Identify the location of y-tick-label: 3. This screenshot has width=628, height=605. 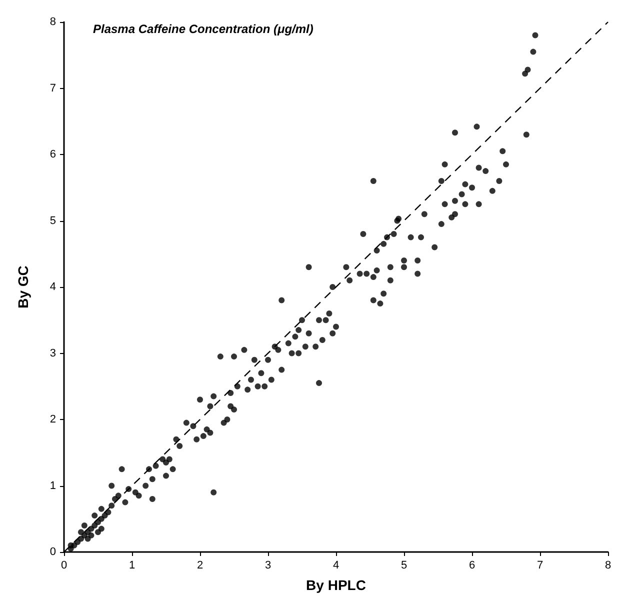
(53, 353).